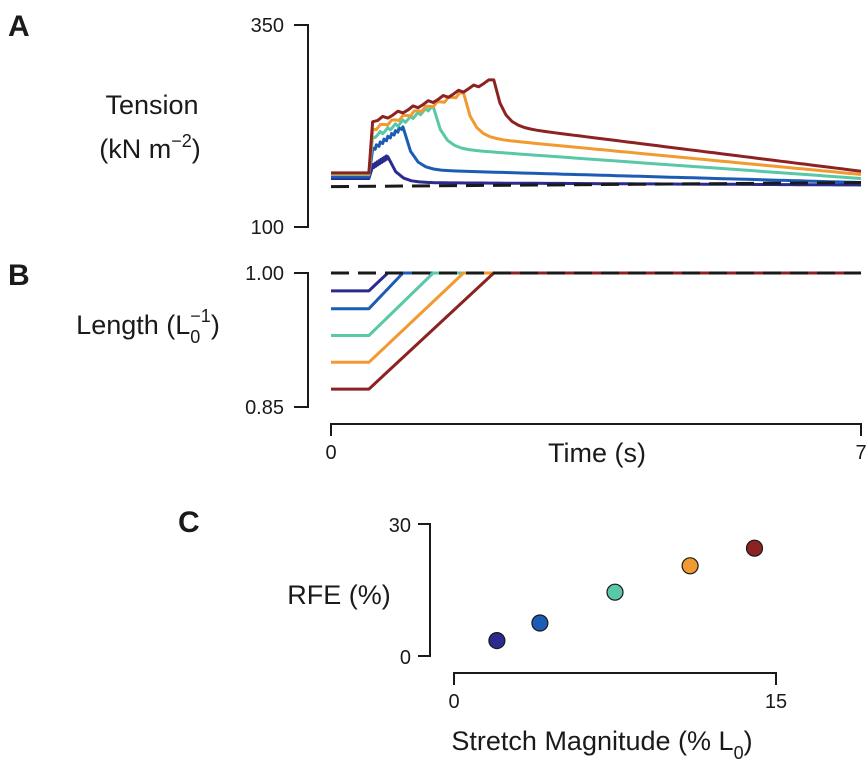 The width and height of the screenshot is (868, 764). What do you see at coordinates (196, 149) in the screenshot?
I see `chart-a-ylabel-end: )` at bounding box center [196, 149].